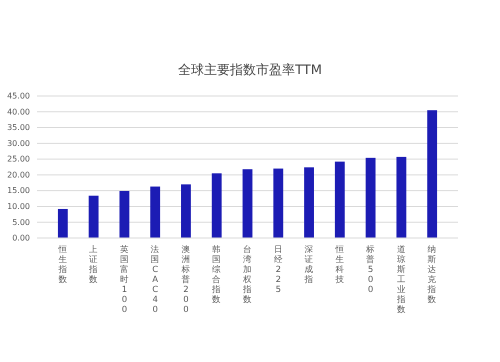 The height and width of the screenshot is (362, 500). I want to click on x-tick-label: 上证指数, so click(93, 264).